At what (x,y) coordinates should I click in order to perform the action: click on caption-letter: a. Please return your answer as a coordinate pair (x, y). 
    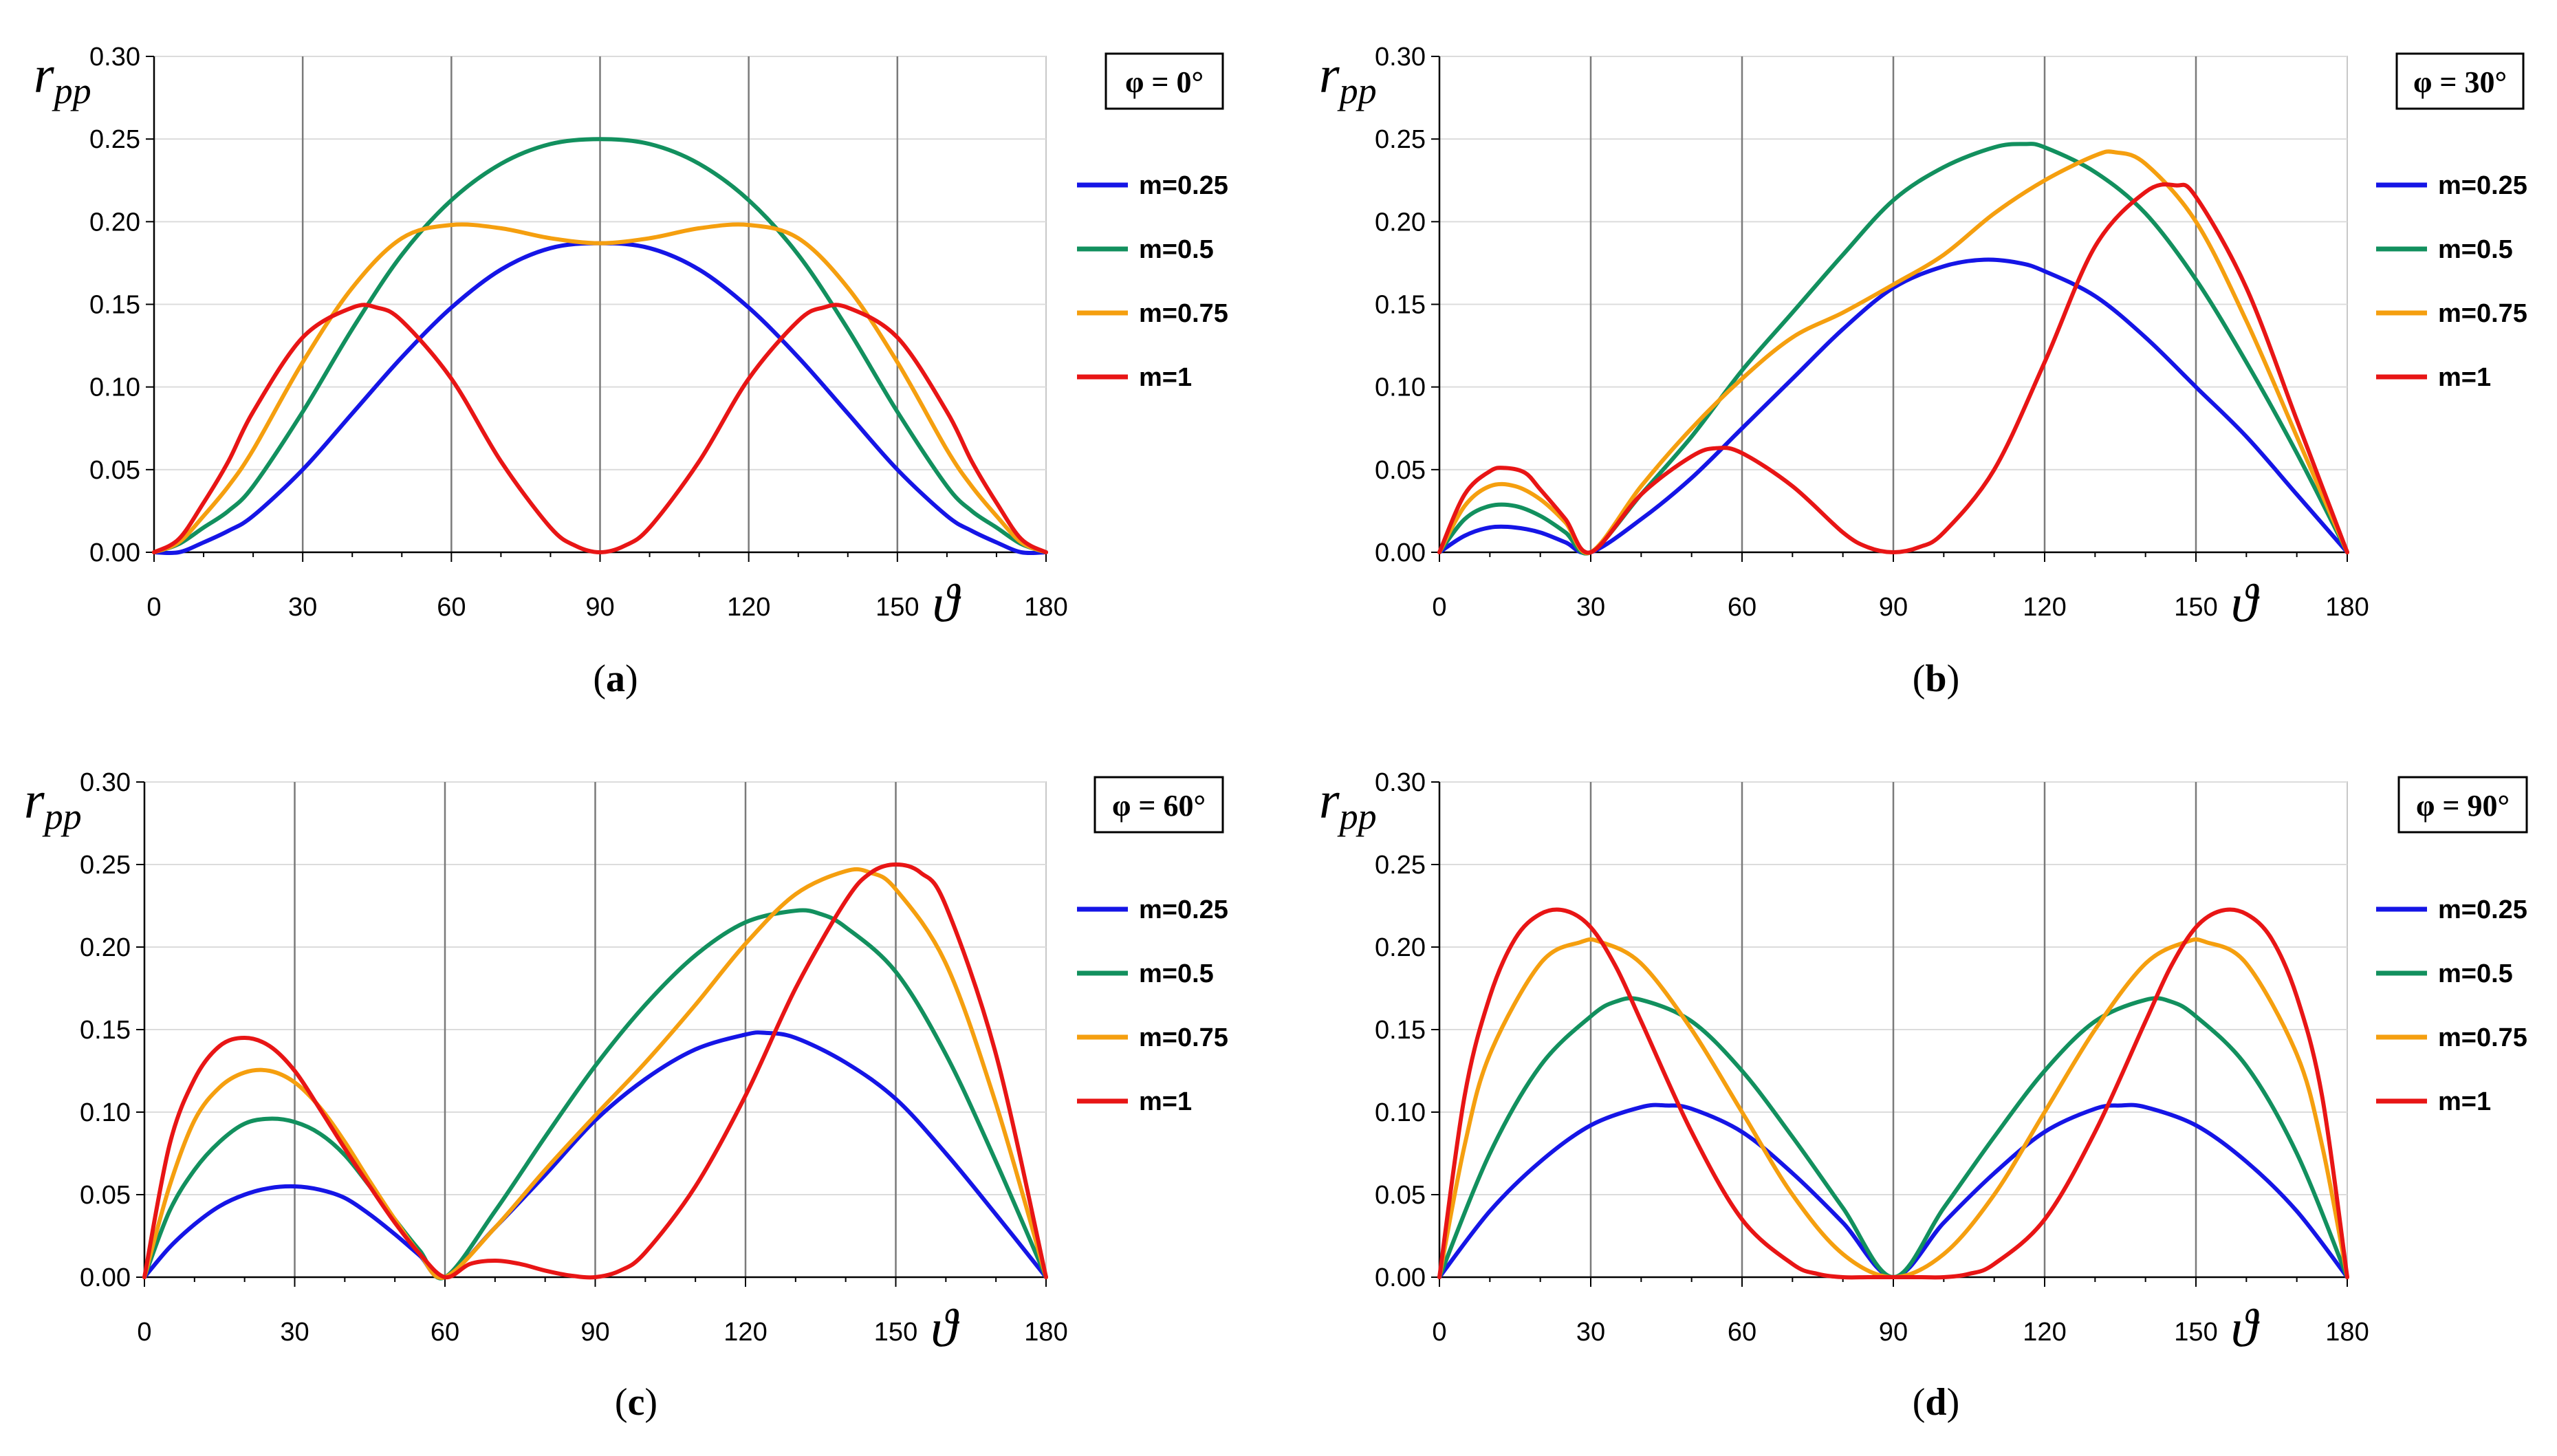
    Looking at the image, I should click on (615, 679).